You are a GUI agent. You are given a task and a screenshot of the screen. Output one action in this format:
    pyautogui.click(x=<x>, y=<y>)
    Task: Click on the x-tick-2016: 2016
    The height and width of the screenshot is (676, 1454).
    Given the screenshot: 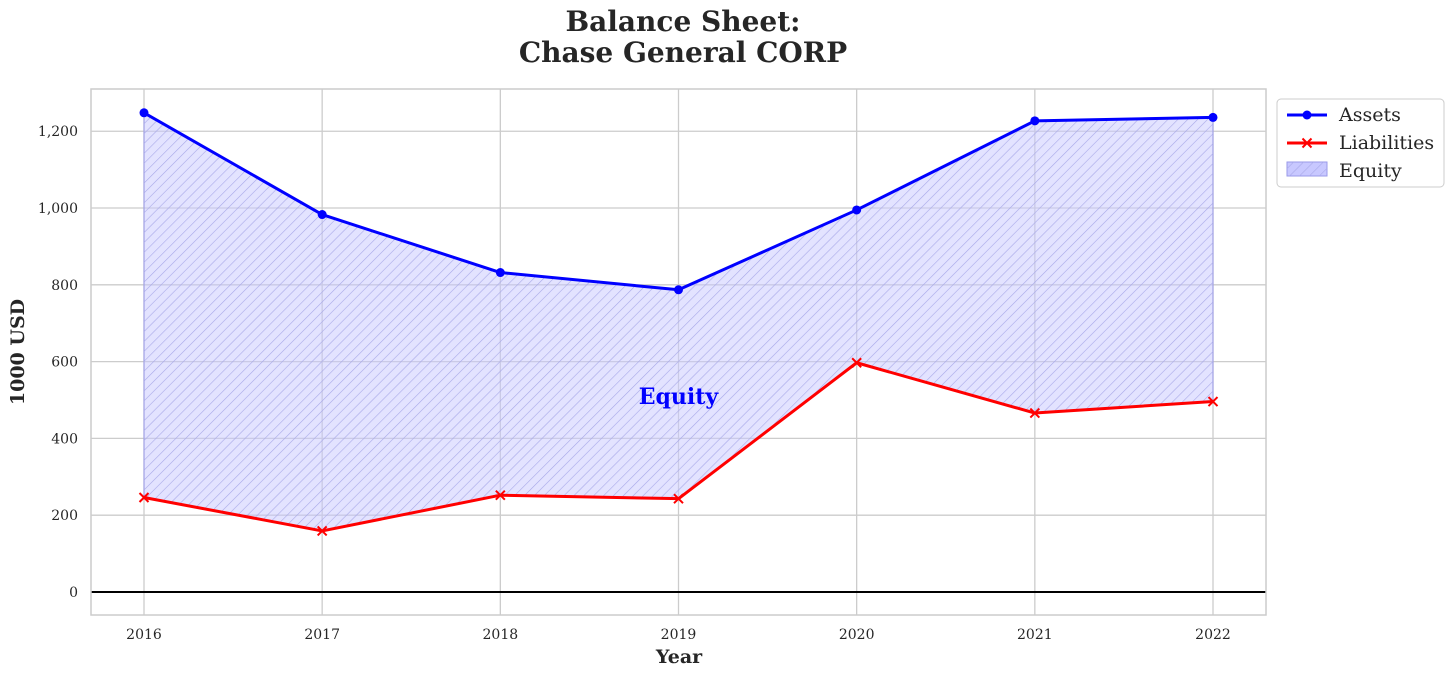 What is the action you would take?
    pyautogui.click(x=144, y=635)
    